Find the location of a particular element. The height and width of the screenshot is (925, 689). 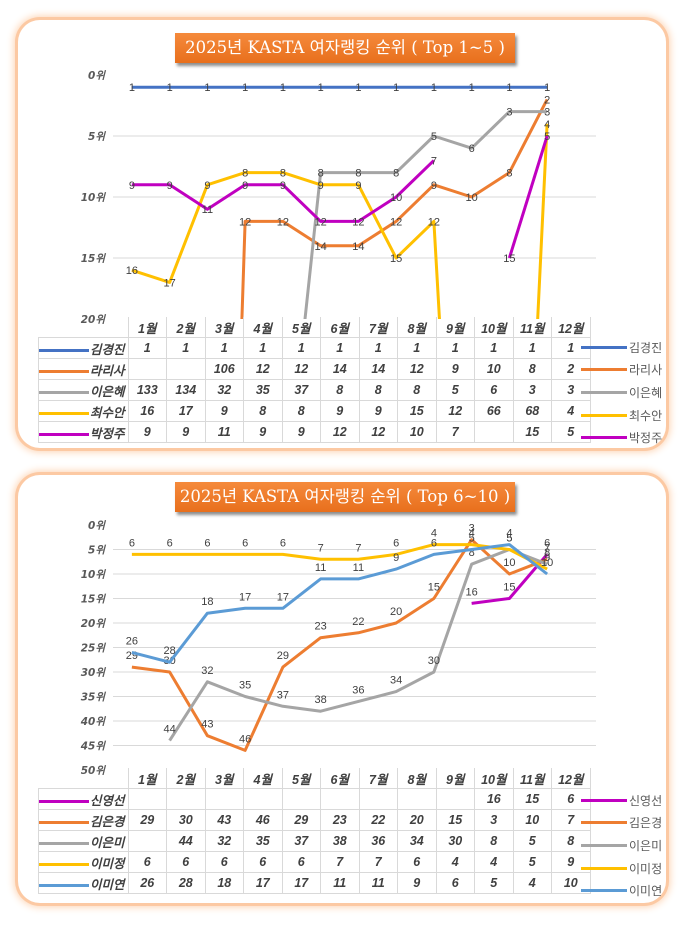

table-cell: 18 is located at coordinates (224, 883).